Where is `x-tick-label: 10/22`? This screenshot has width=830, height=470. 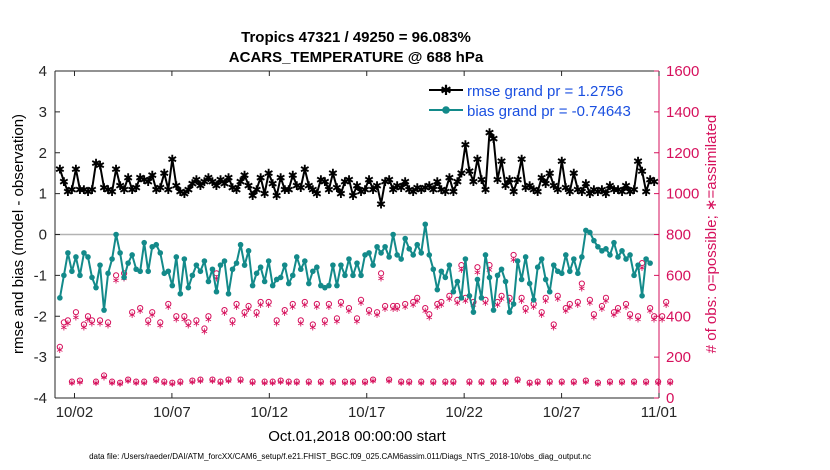
x-tick-label: 10/22 is located at coordinates (464, 412).